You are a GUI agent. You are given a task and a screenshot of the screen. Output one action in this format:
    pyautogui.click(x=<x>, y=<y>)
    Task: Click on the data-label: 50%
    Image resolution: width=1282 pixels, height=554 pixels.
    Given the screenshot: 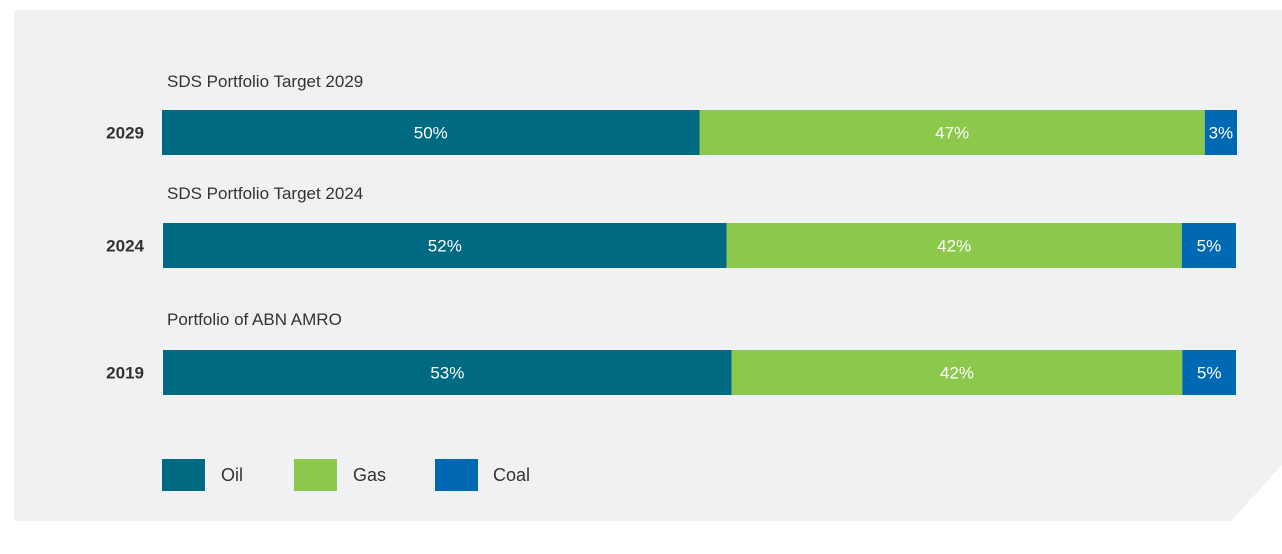 What is the action you would take?
    pyautogui.click(x=431, y=133)
    